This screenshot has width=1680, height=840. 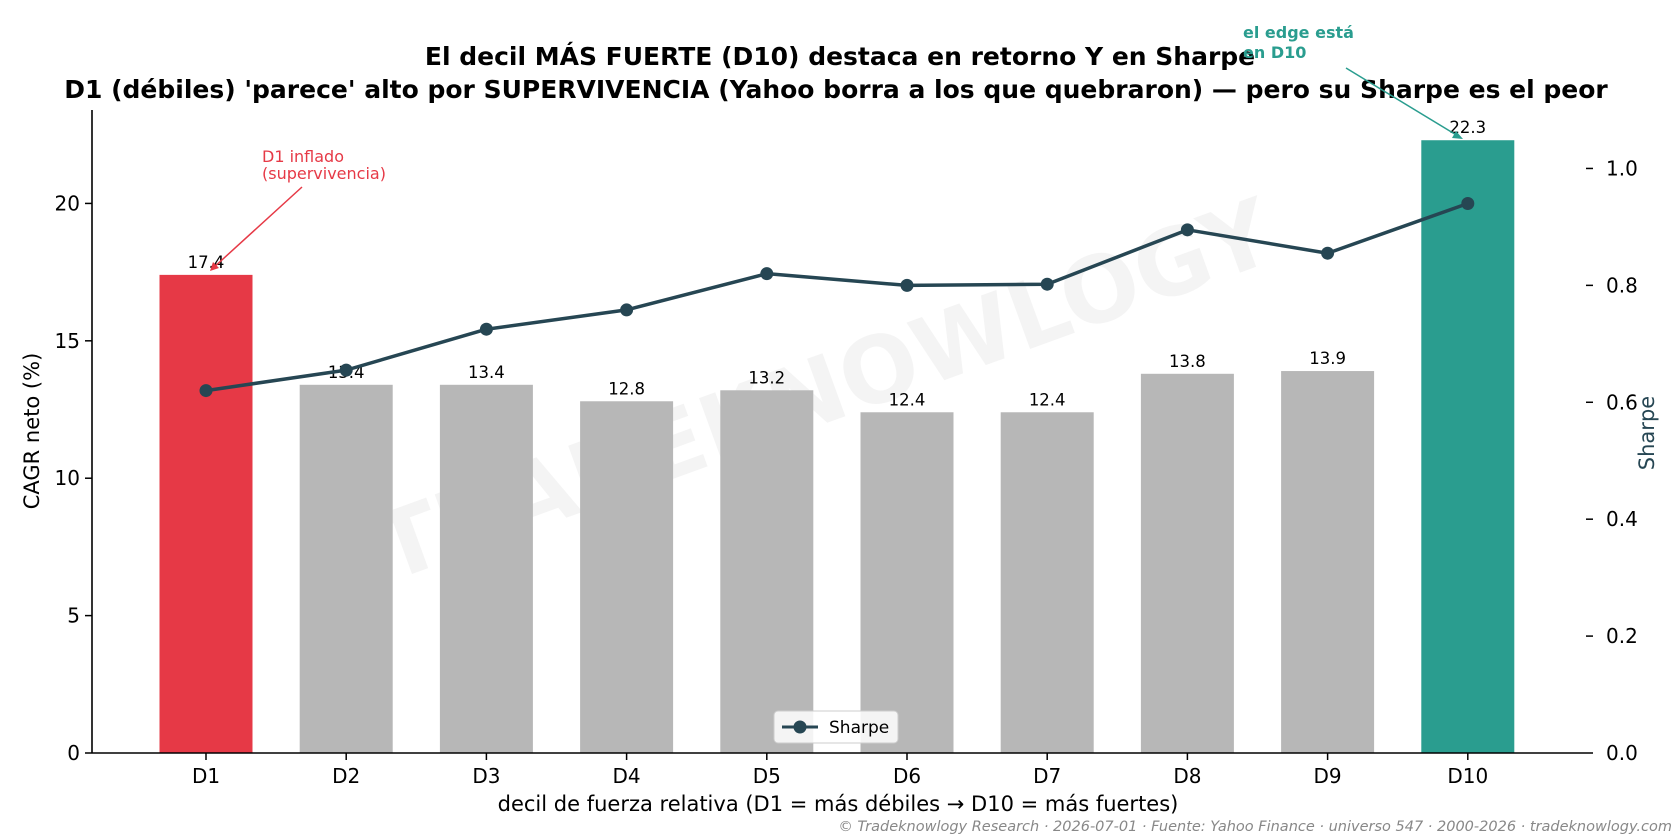 What do you see at coordinates (206, 391) in the screenshot?
I see `sharpe-point-d1` at bounding box center [206, 391].